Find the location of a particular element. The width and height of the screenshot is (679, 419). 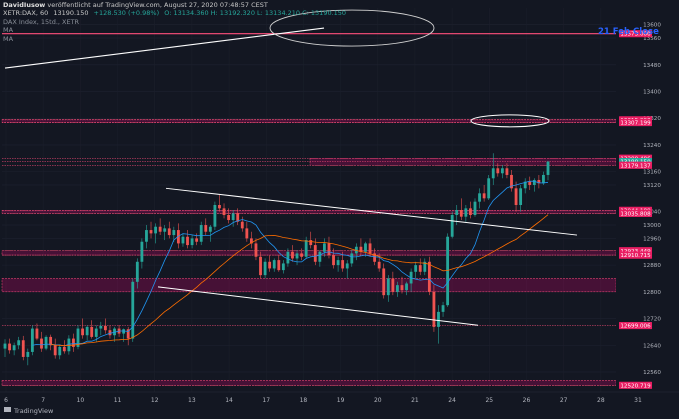

price-change: +128.530 (+0.98%) is located at coordinates (126, 13).